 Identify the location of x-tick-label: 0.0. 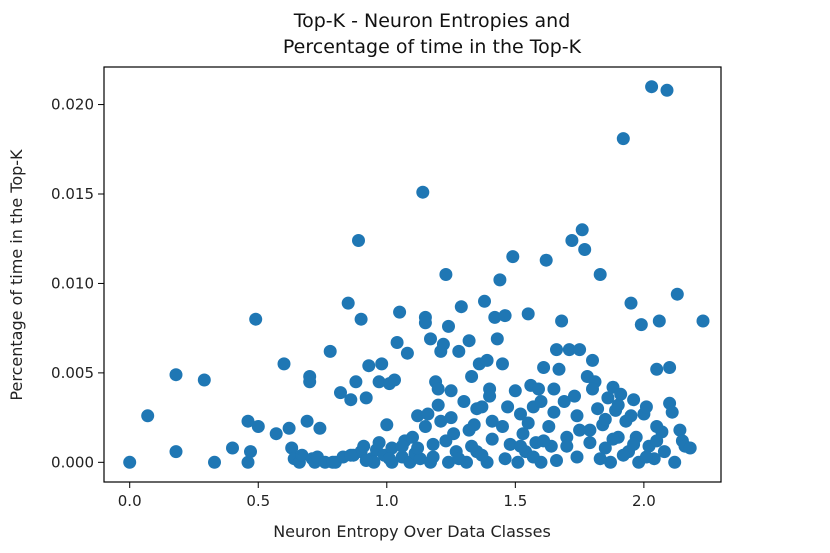
(130, 501).